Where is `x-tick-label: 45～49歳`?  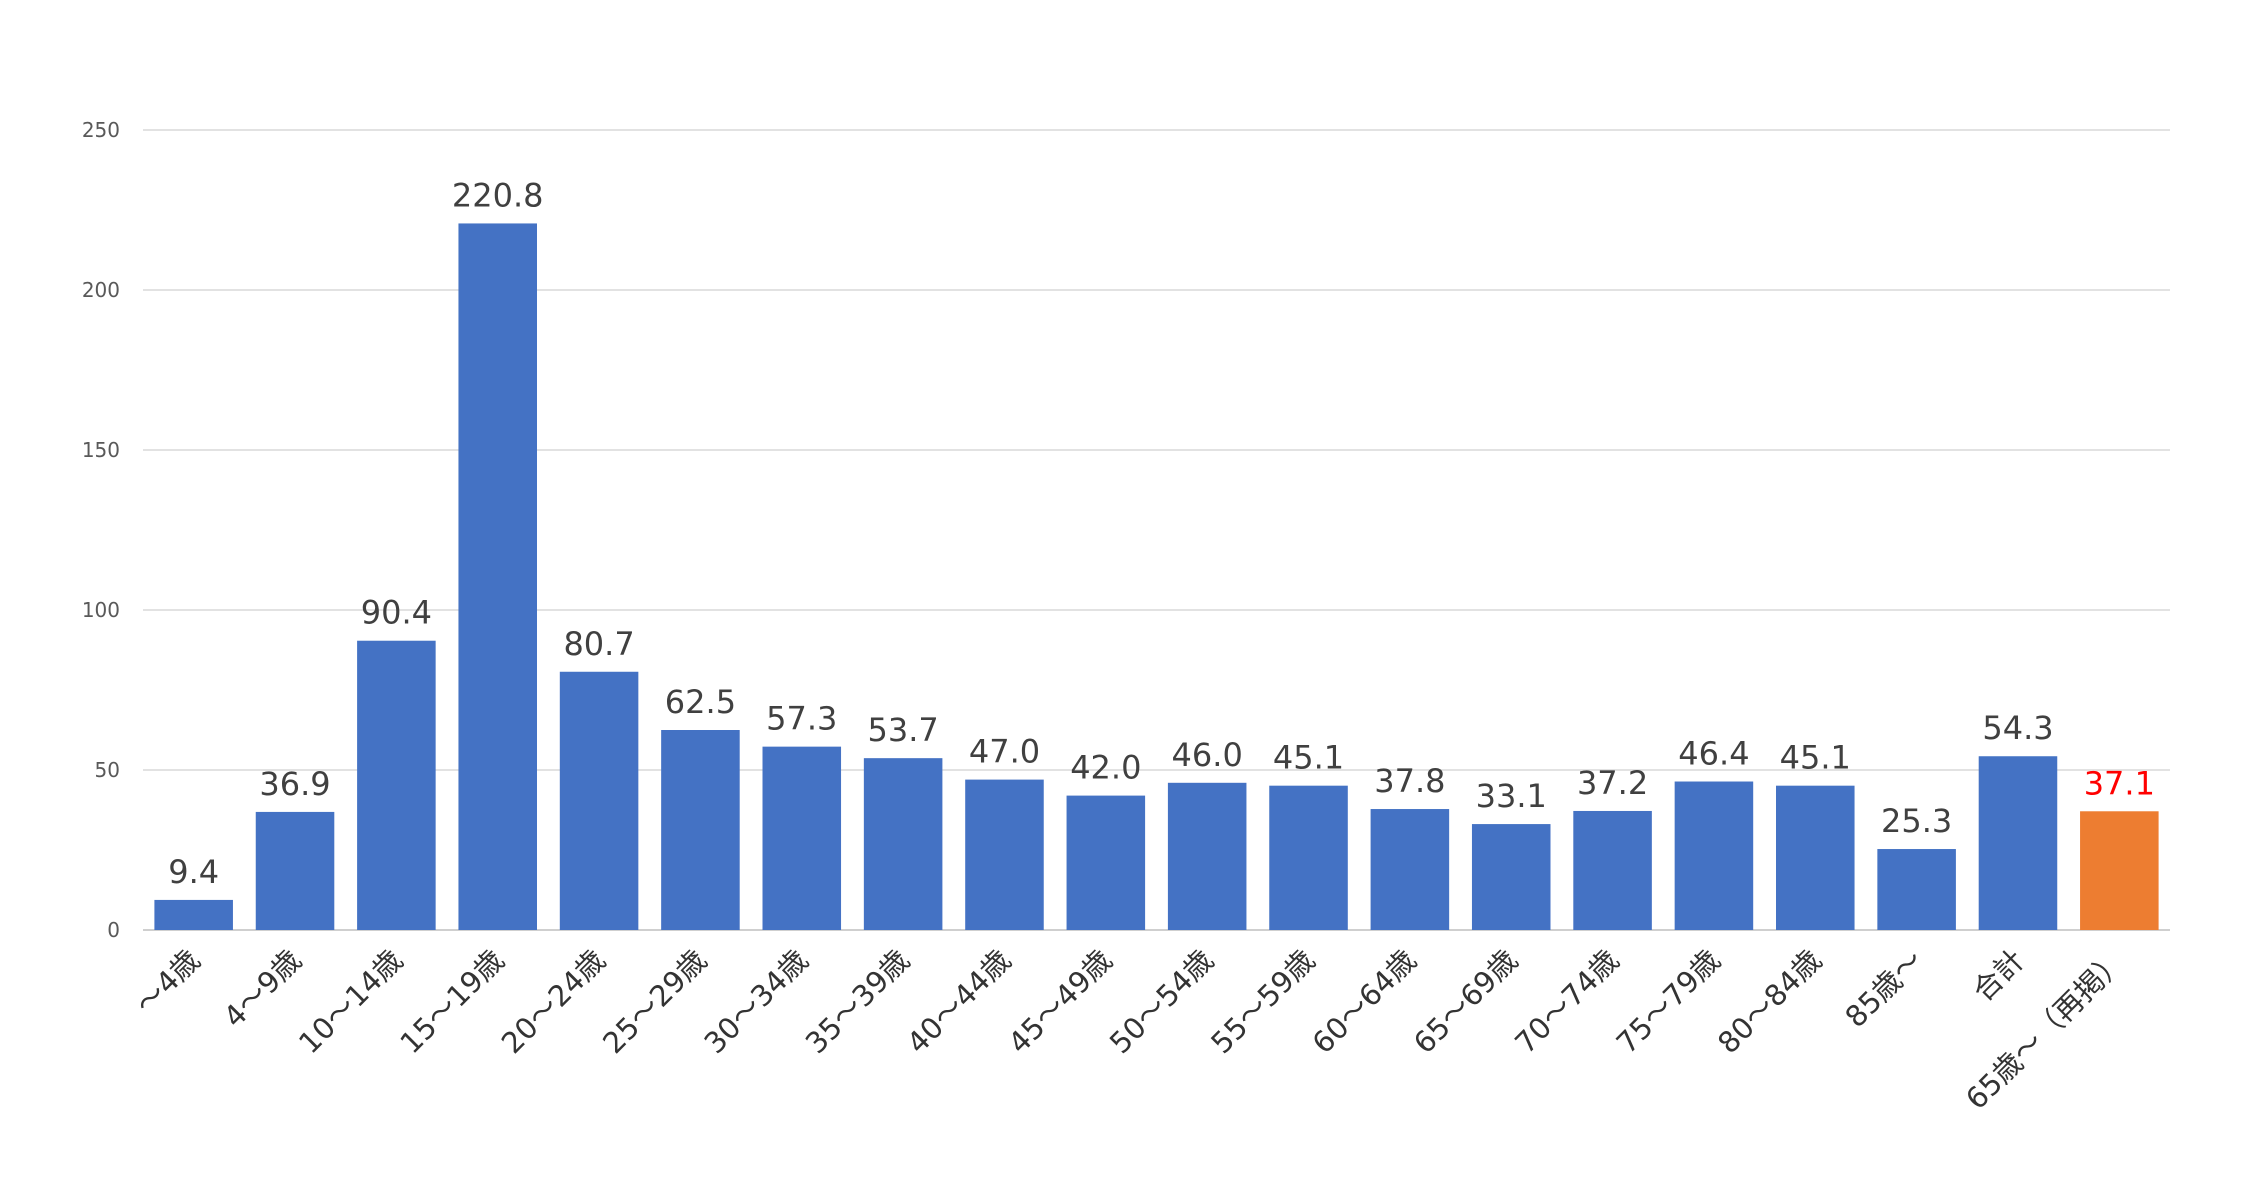 x-tick-label: 45～49歳 is located at coordinates (1060, 1001).